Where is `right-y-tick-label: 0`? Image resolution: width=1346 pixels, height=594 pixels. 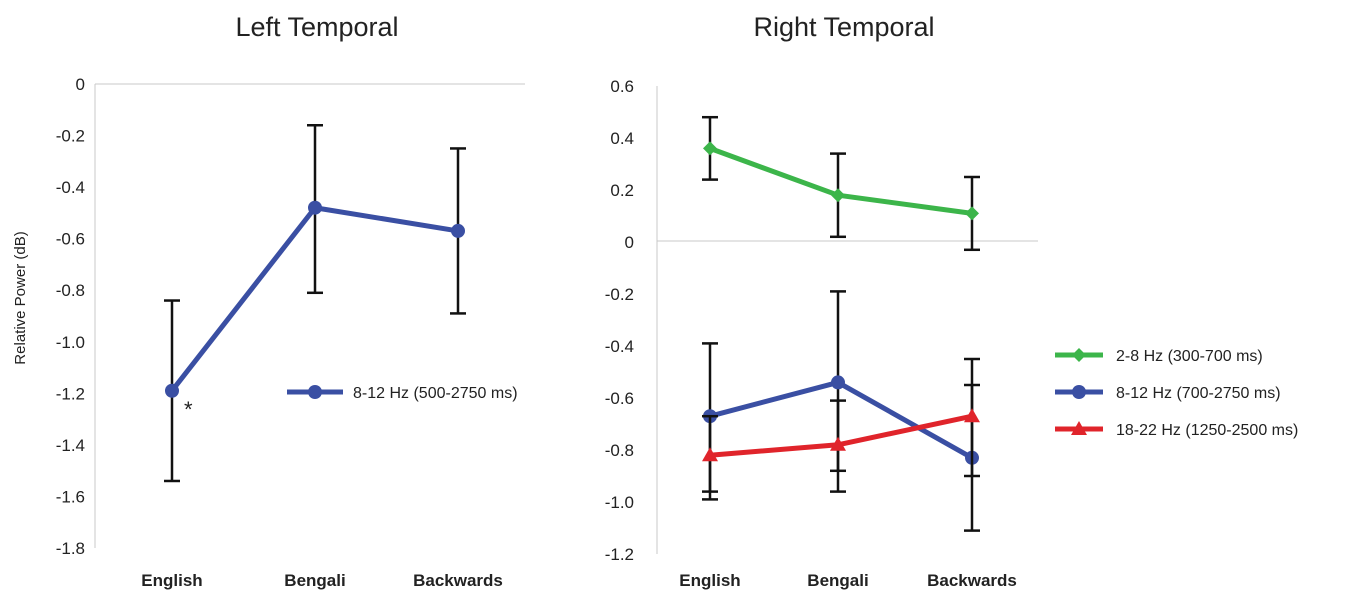
right-y-tick-label: 0 is located at coordinates (629, 242).